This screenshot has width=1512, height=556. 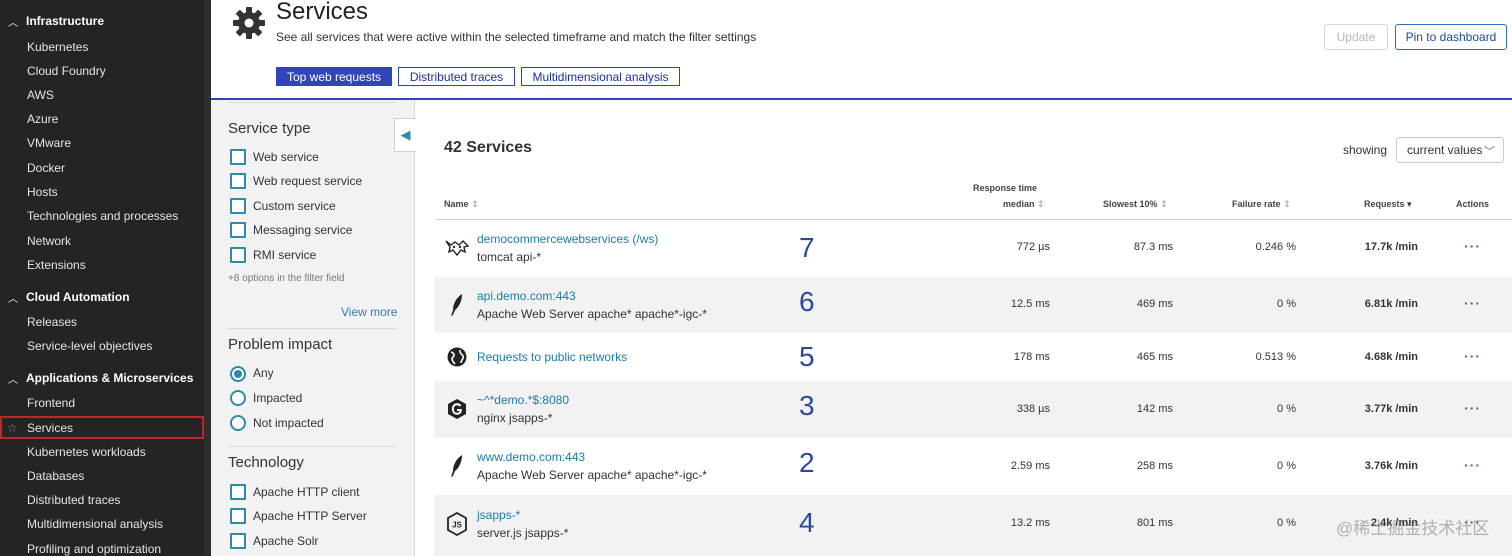 What do you see at coordinates (56, 265) in the screenshot?
I see `nav-item-extensions: Extensions` at bounding box center [56, 265].